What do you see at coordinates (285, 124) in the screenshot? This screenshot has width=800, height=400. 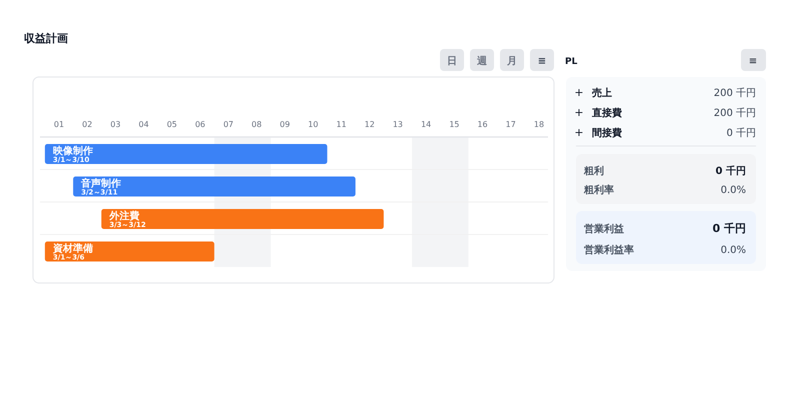 I see `x-tick-label: 09` at bounding box center [285, 124].